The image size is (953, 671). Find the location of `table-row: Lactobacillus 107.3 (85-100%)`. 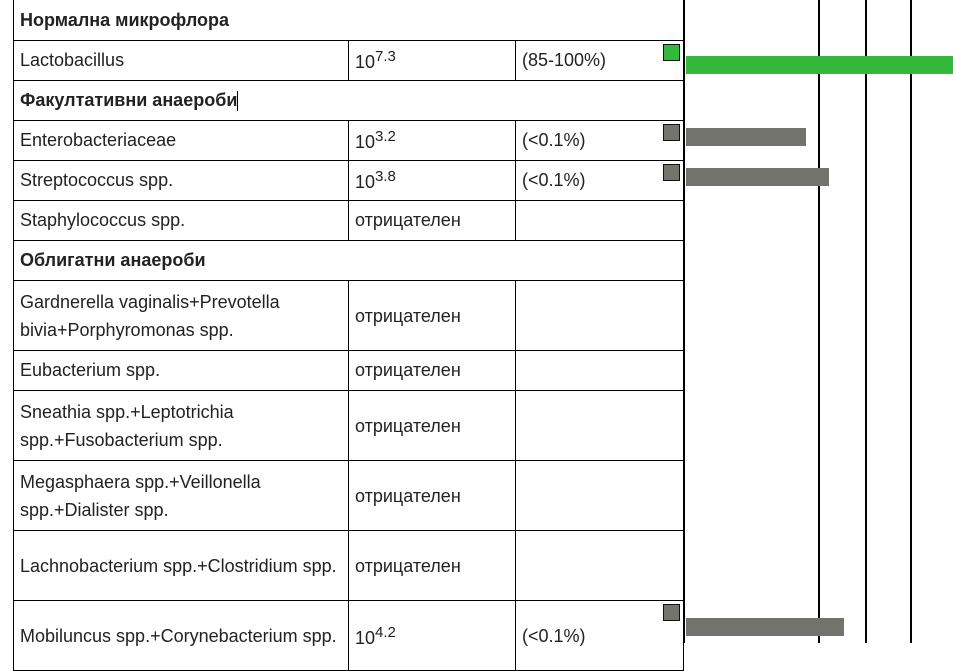

table-row: Lactobacillus 107.3 (85-100%) is located at coordinates (348, 60).